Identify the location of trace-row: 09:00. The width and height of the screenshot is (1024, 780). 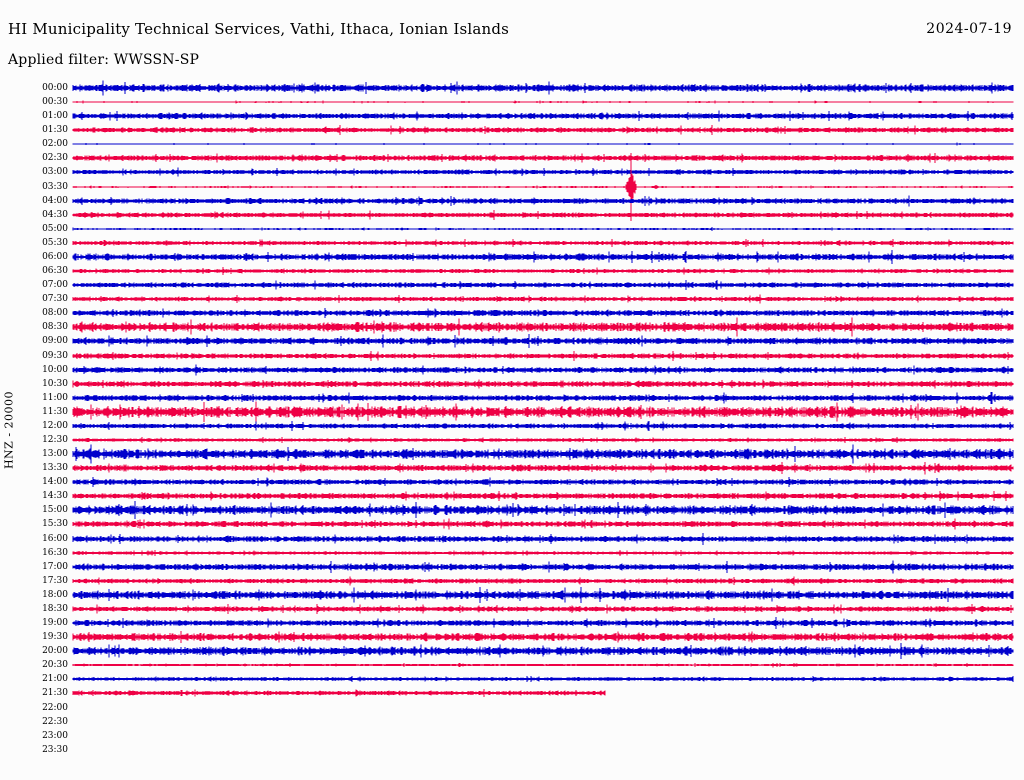
(512, 342).